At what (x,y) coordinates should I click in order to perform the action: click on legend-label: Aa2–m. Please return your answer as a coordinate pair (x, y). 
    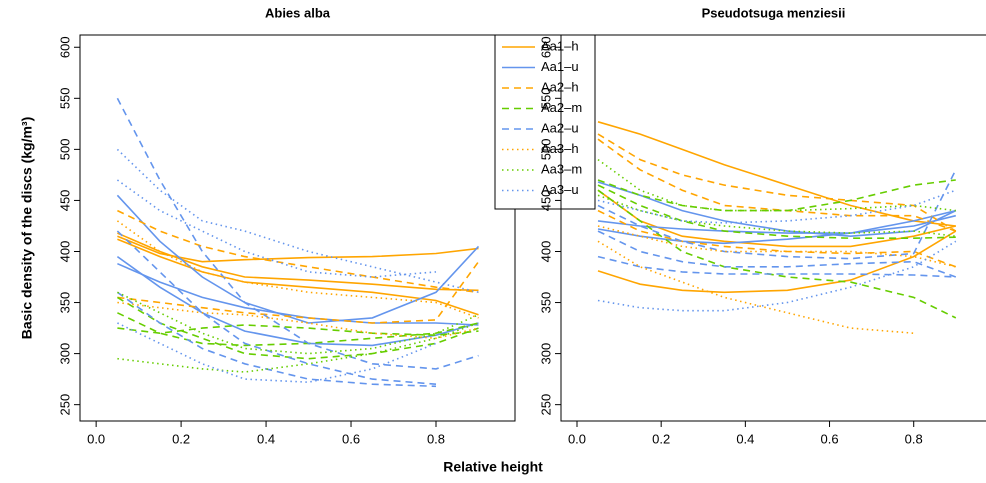
    Looking at the image, I should click on (561, 107).